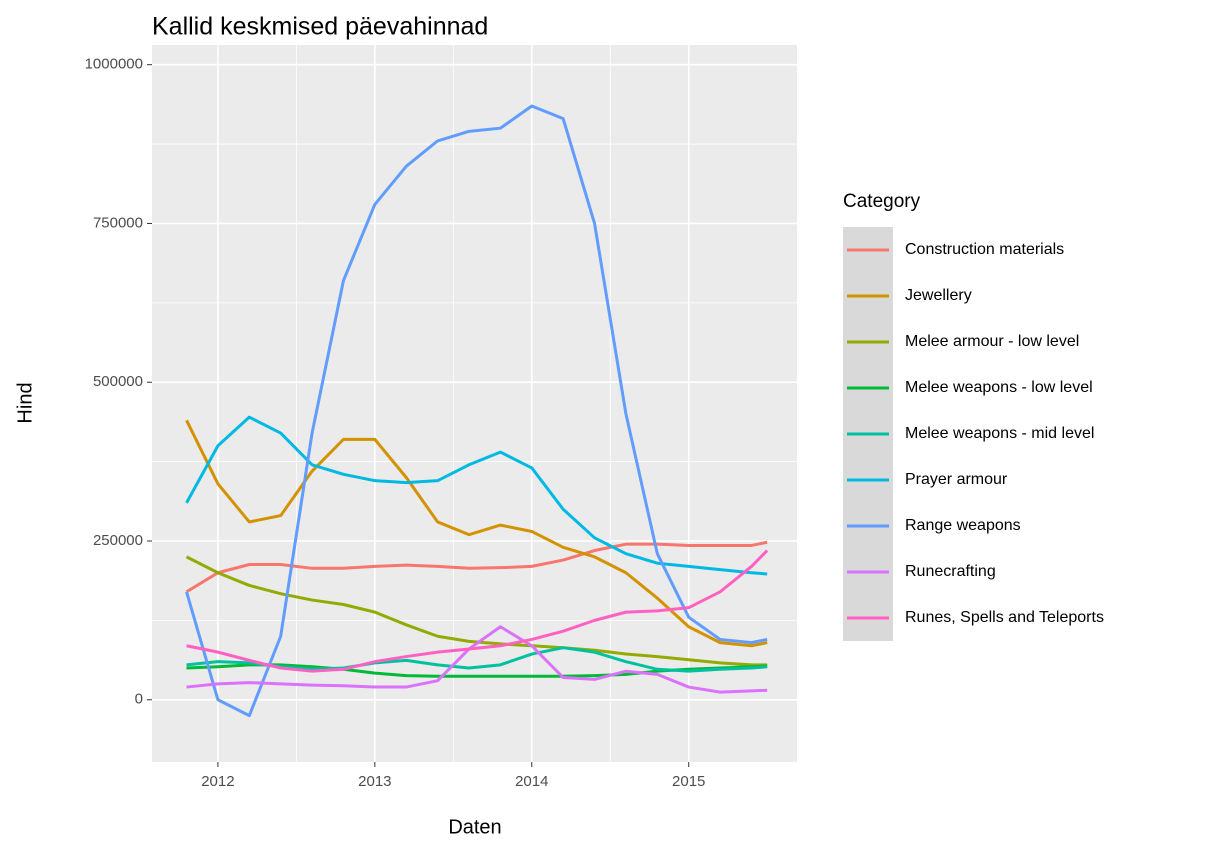 The image size is (1222, 846). I want to click on chart-title: Kallid keskmised päevahinnad, so click(320, 27).